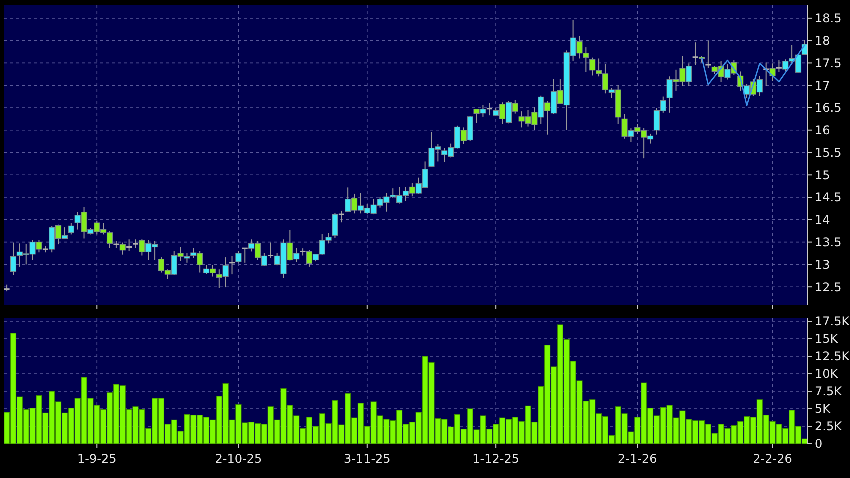 This screenshot has width=850, height=478. Describe the element at coordinates (772, 459) in the screenshot. I see `x-tick-label: 2-2-26` at that location.